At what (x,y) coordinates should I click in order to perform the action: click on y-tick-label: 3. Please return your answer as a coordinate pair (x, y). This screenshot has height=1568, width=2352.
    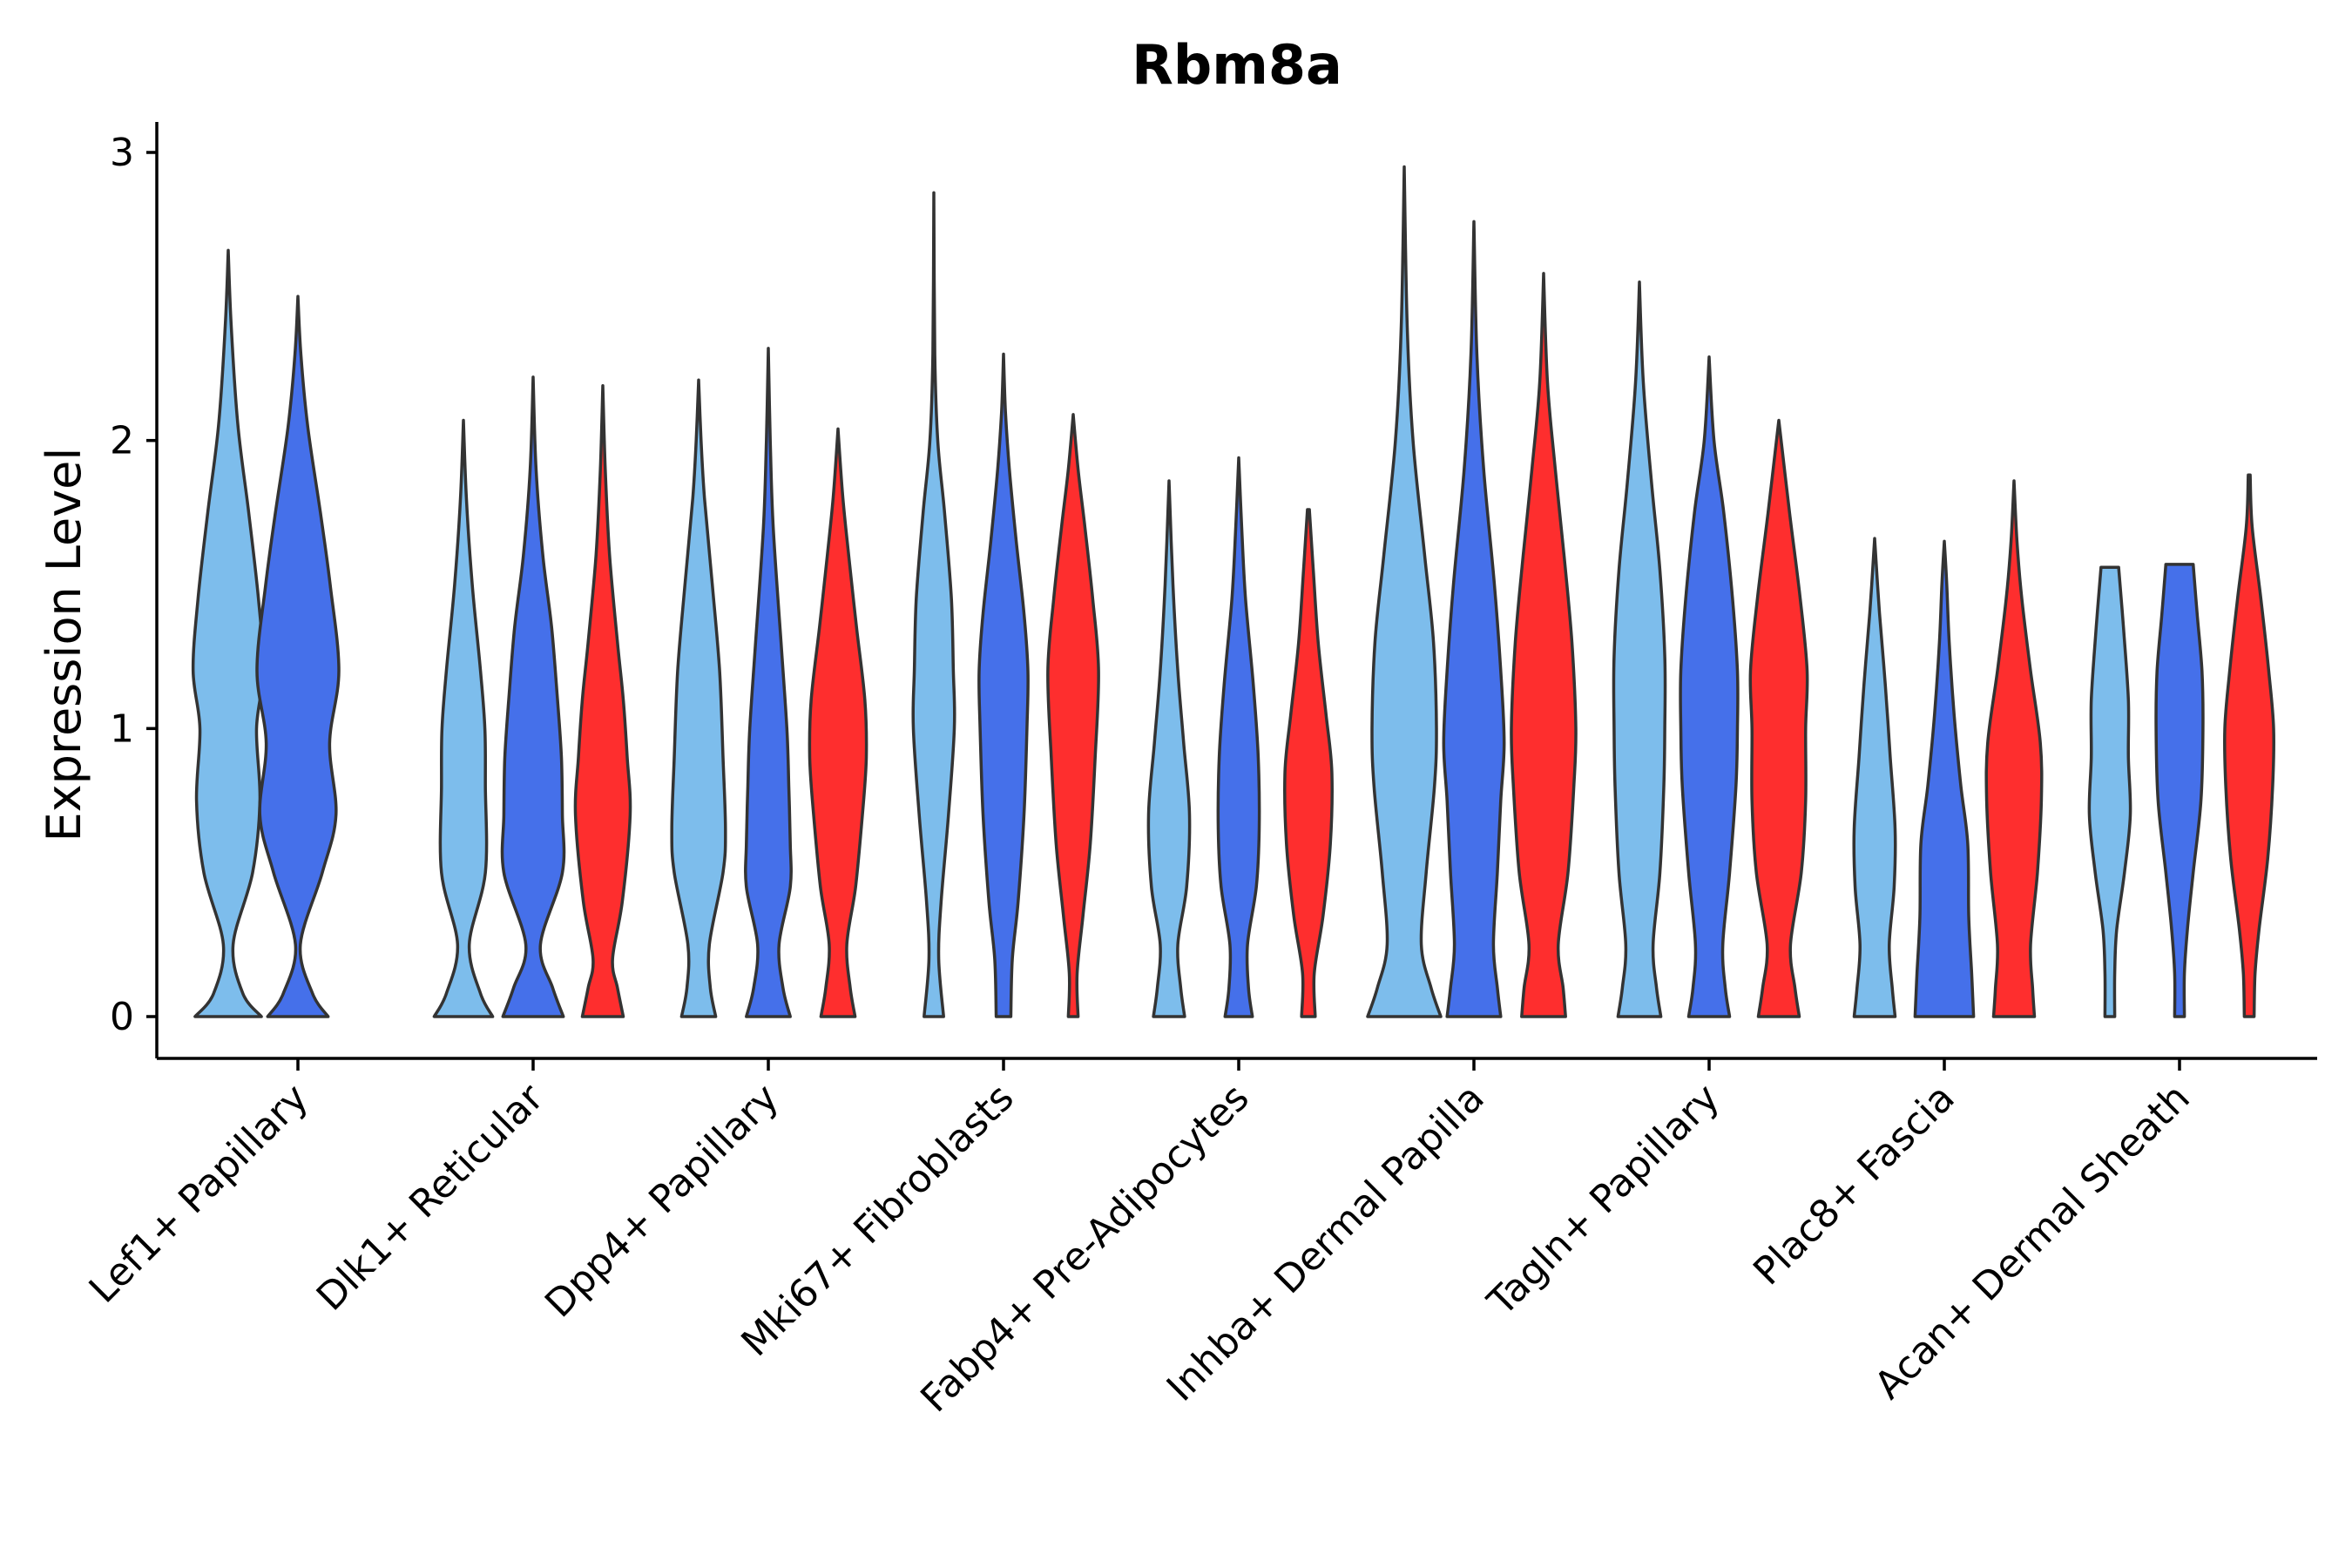
    Looking at the image, I should click on (122, 153).